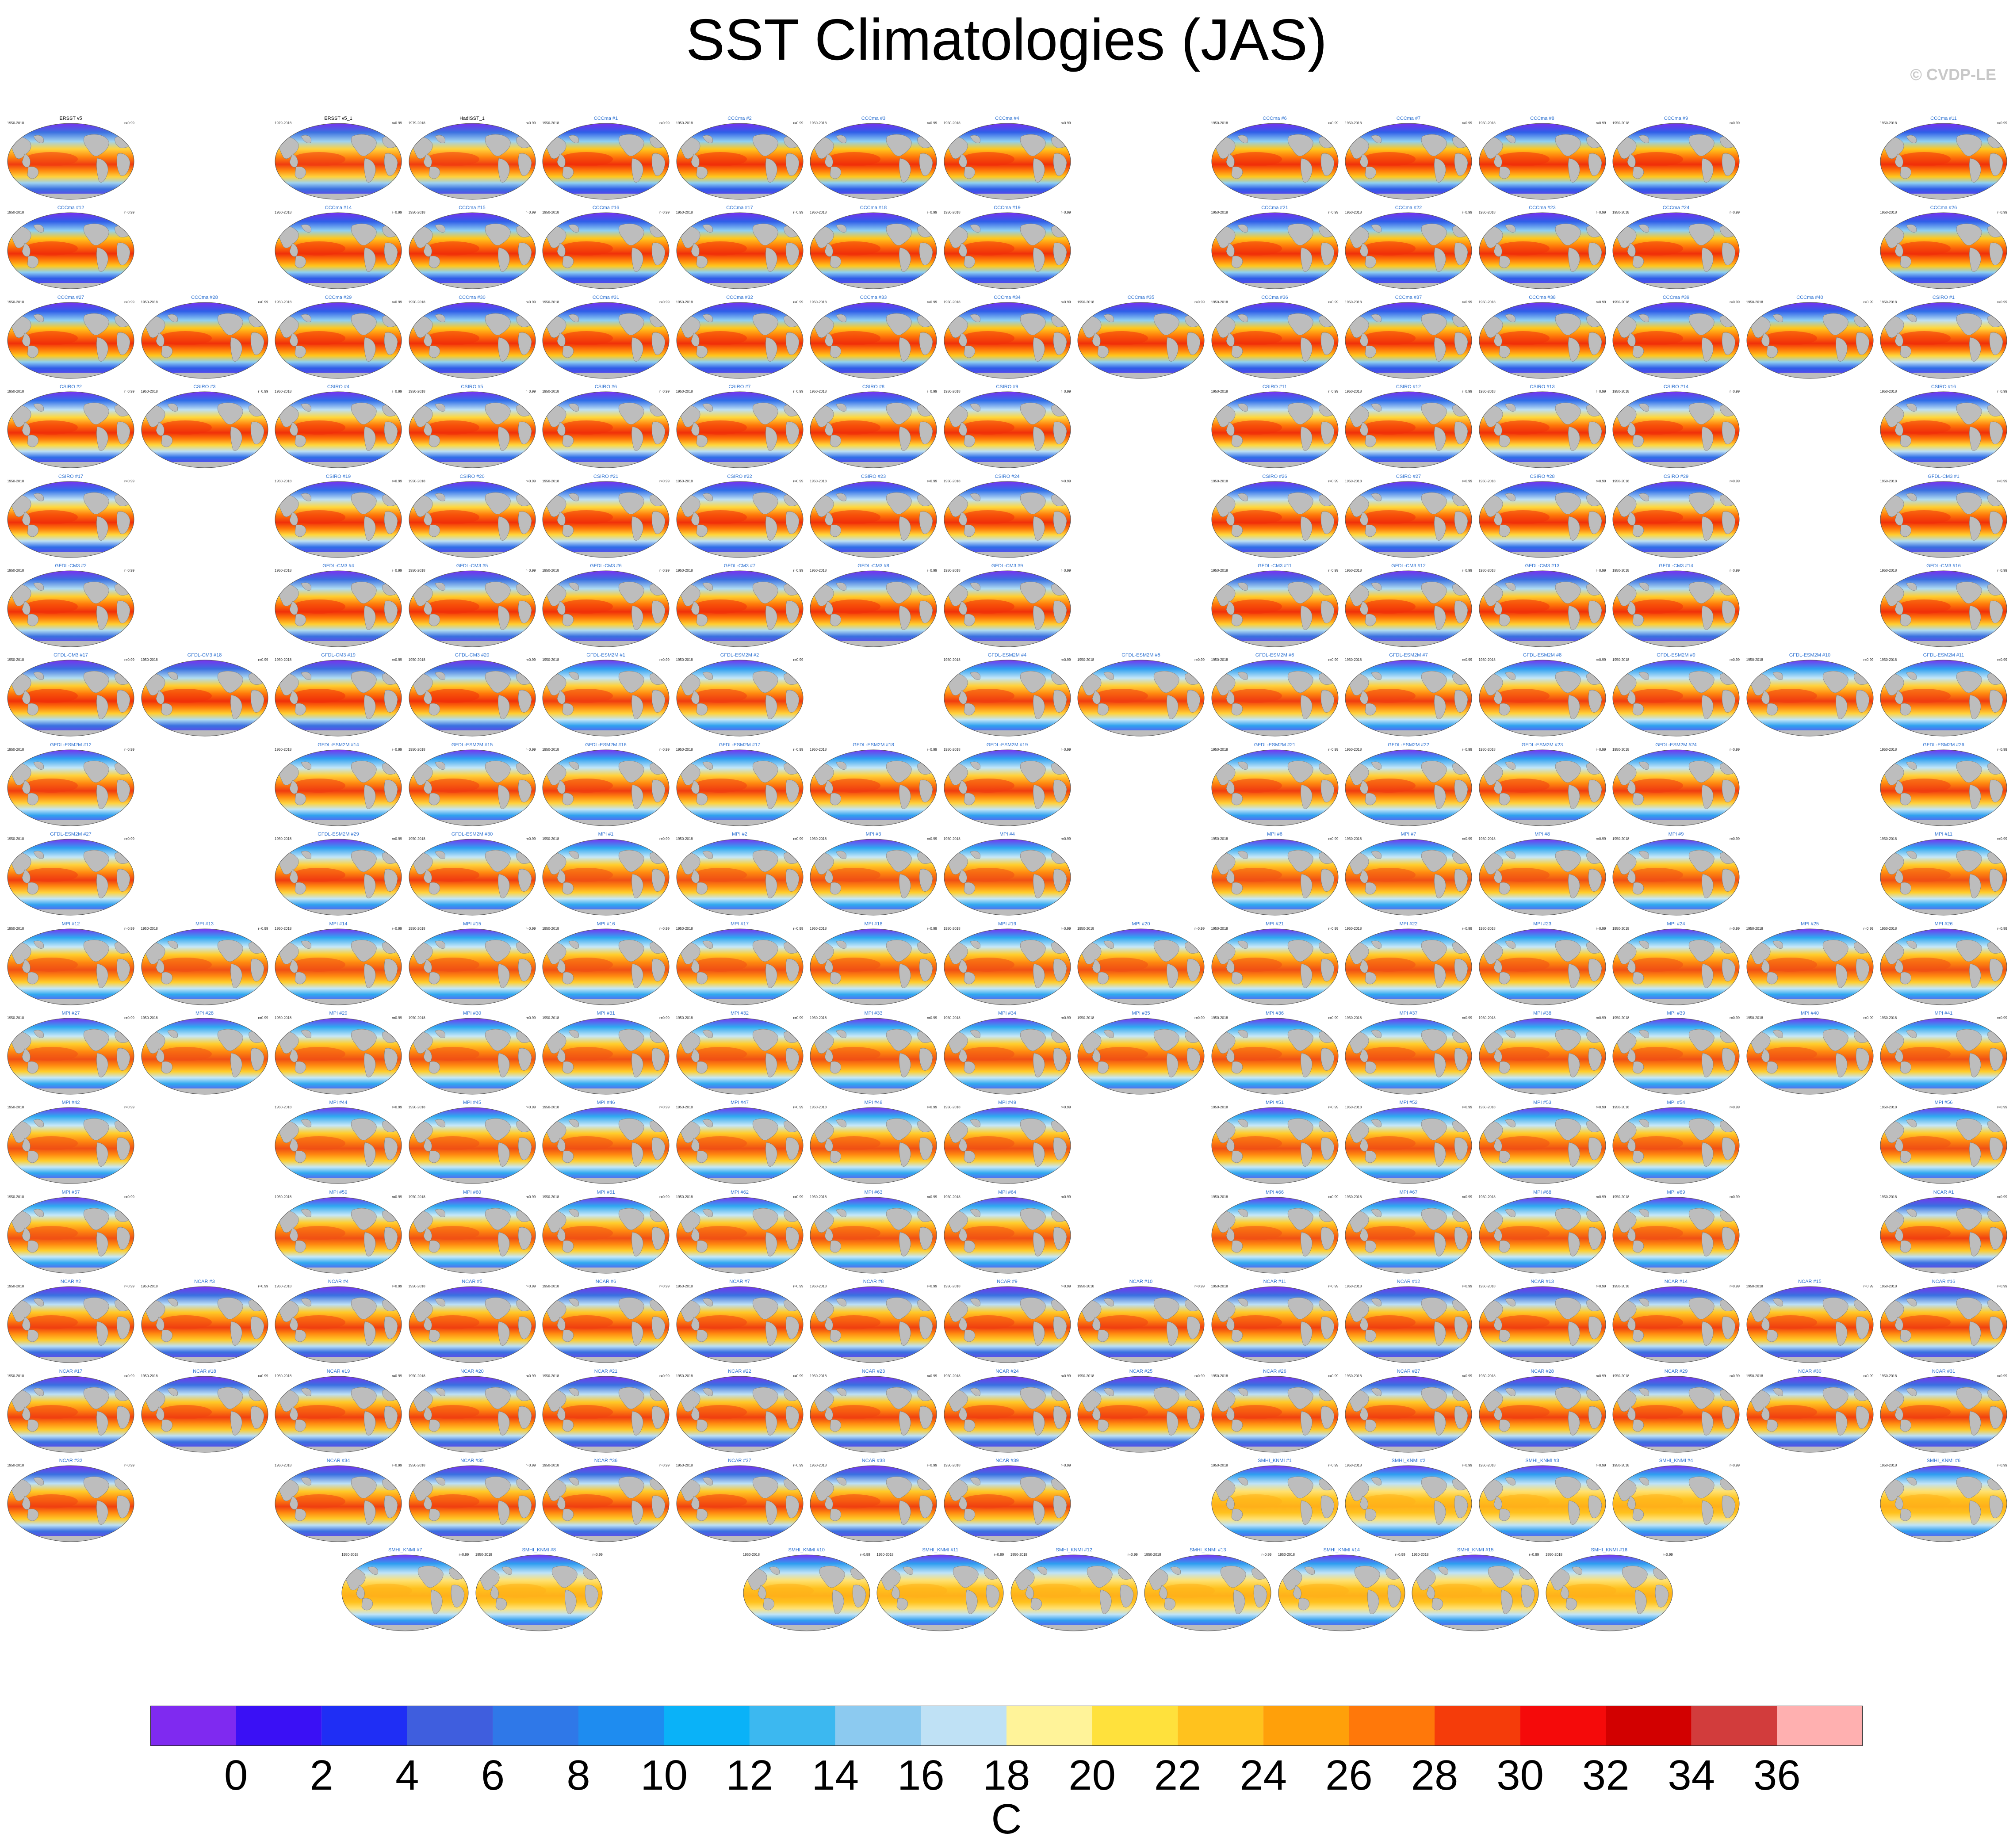 This screenshot has height=1848, width=2013. I want to click on map-panel: CSIRO #19 1950-2018 r=0.99, so click(338, 516).